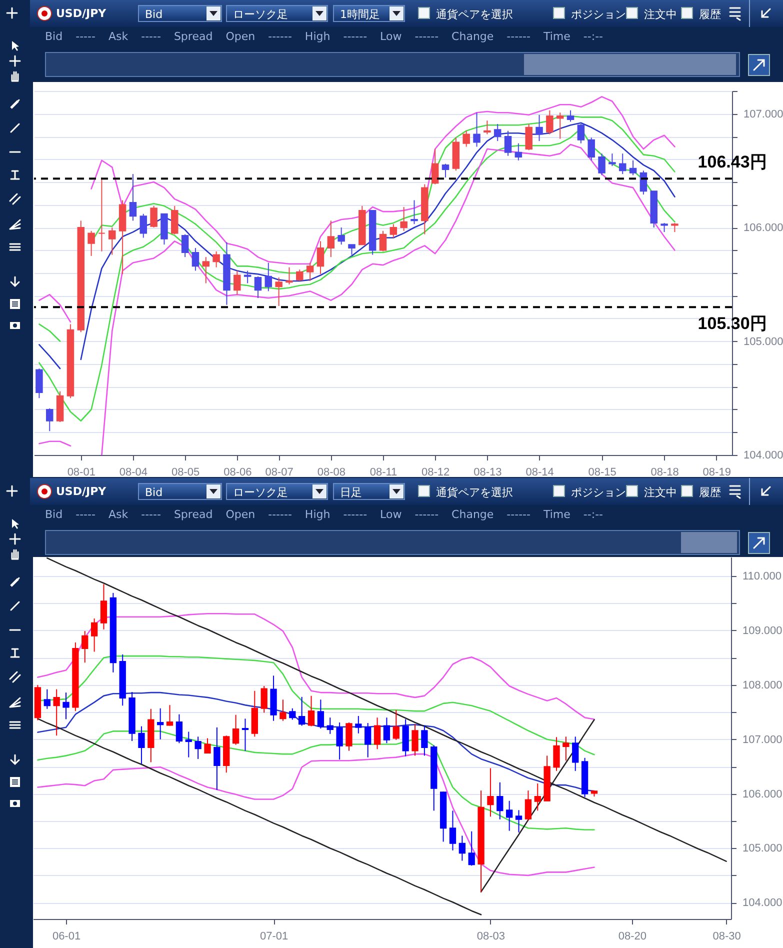 The image size is (783, 948). What do you see at coordinates (331, 472) in the screenshot?
I see `x-tick-label: 08-08` at bounding box center [331, 472].